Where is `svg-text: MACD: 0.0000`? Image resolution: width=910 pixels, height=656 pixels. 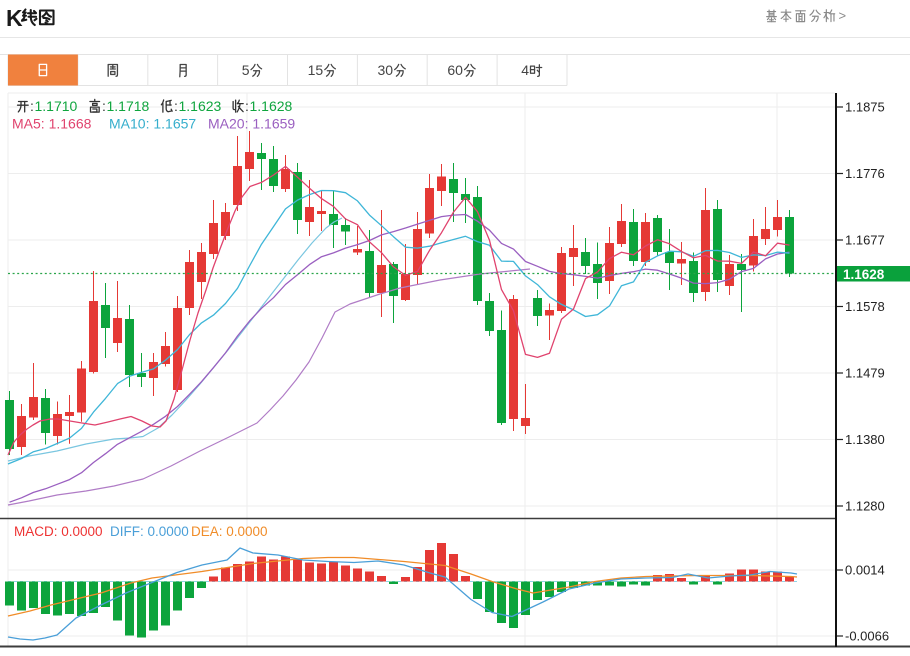
svg-text: MACD: 0.0000 is located at coordinates (58, 531).